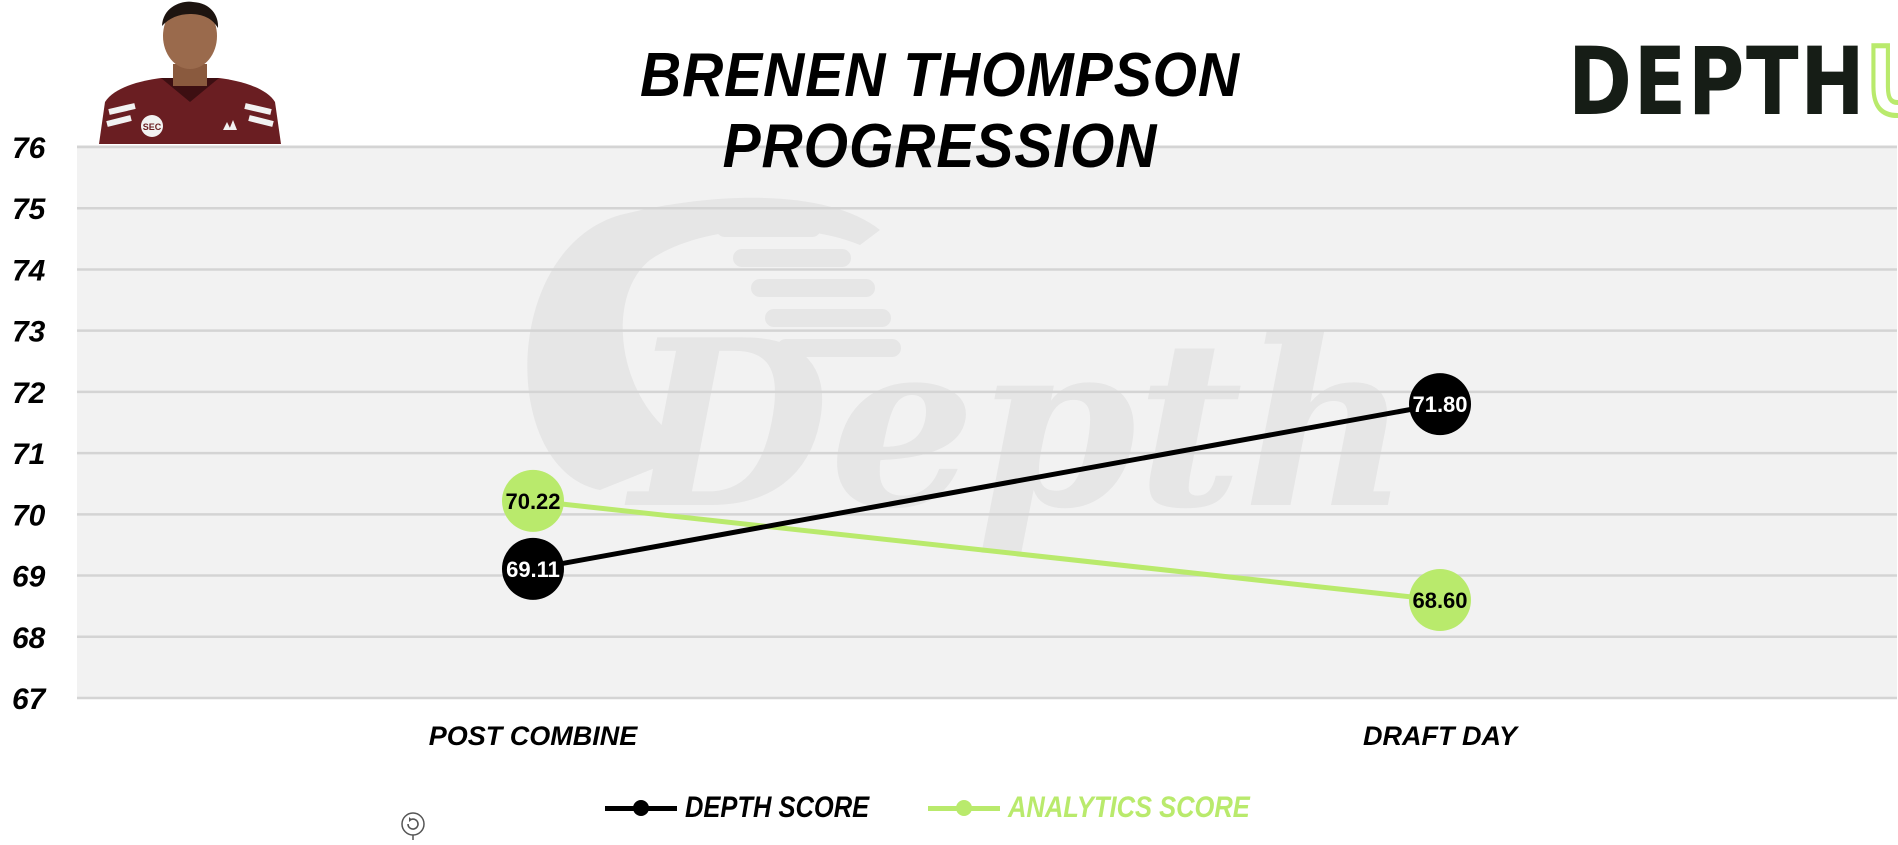  What do you see at coordinates (29, 515) in the screenshot?
I see `y-tick-label: 70` at bounding box center [29, 515].